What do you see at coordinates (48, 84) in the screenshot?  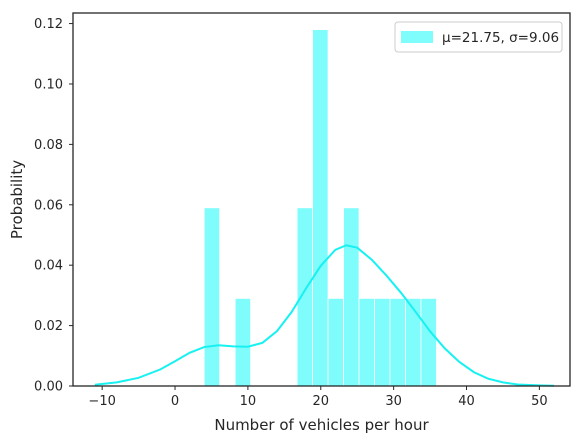 I see `y-tick-label: 0.10` at bounding box center [48, 84].